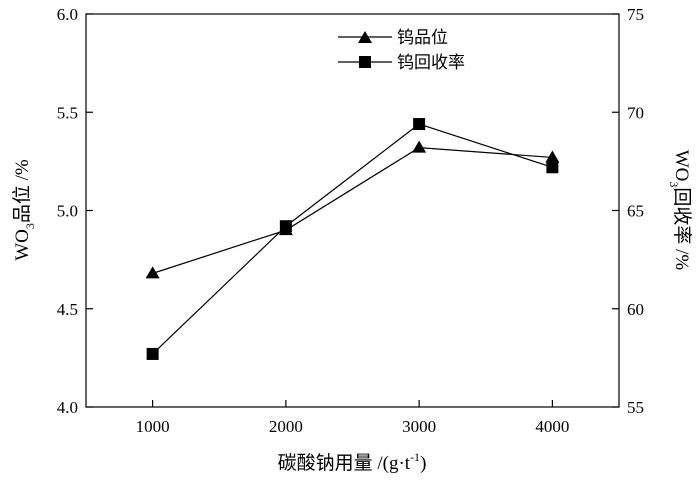  What do you see at coordinates (67, 211) in the screenshot?
I see `y-left-tick-label: 5.0` at bounding box center [67, 211].